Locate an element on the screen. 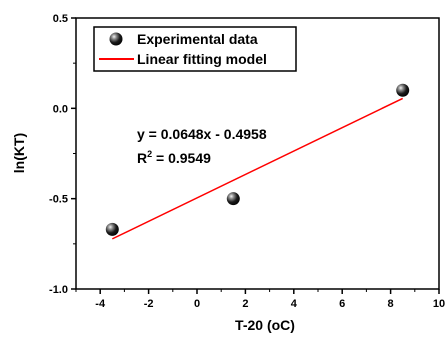  y-tick-label-3: -1.0 is located at coordinates (58, 290).